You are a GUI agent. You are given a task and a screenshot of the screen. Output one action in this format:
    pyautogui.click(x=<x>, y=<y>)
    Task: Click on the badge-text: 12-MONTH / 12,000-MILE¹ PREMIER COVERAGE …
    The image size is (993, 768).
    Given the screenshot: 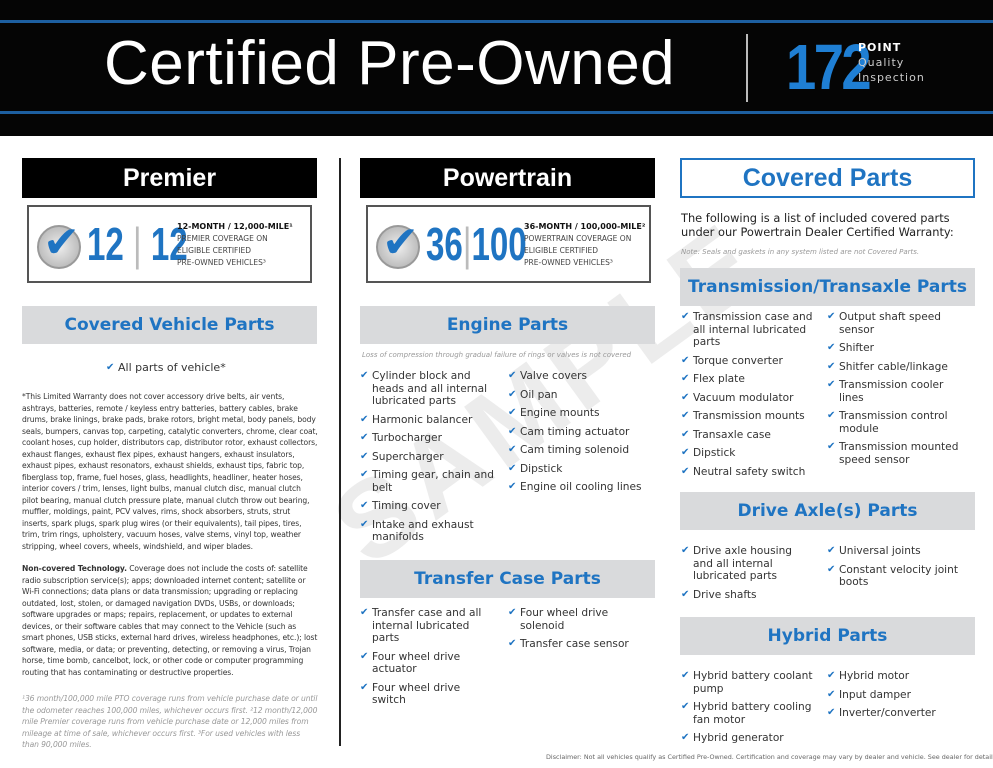 What is the action you would take?
    pyautogui.click(x=235, y=244)
    